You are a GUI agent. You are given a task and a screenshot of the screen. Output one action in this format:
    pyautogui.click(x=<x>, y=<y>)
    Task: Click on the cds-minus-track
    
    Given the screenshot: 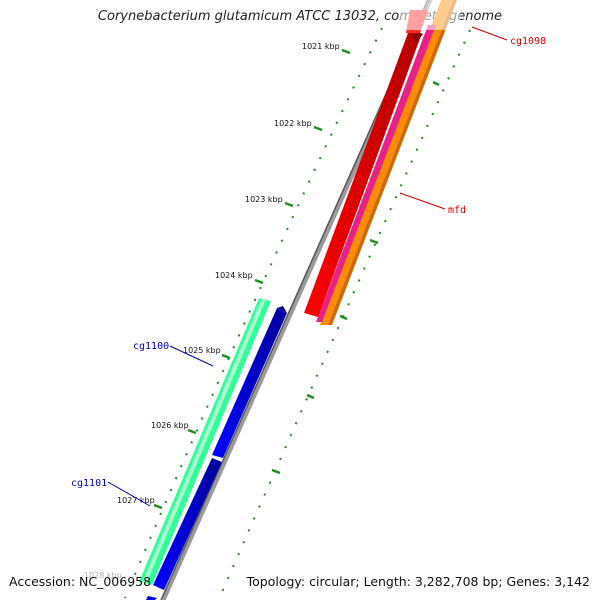 What is the action you would take?
    pyautogui.click(x=216, y=453)
    